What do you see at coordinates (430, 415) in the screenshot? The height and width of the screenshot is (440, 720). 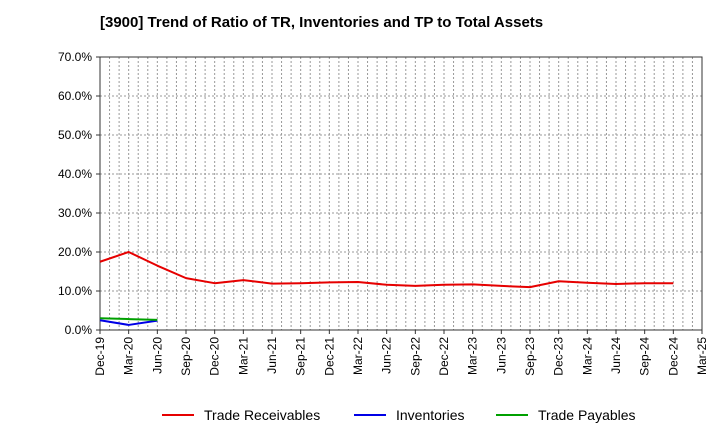 I see `legend-label-inventories: Inventories` at bounding box center [430, 415].